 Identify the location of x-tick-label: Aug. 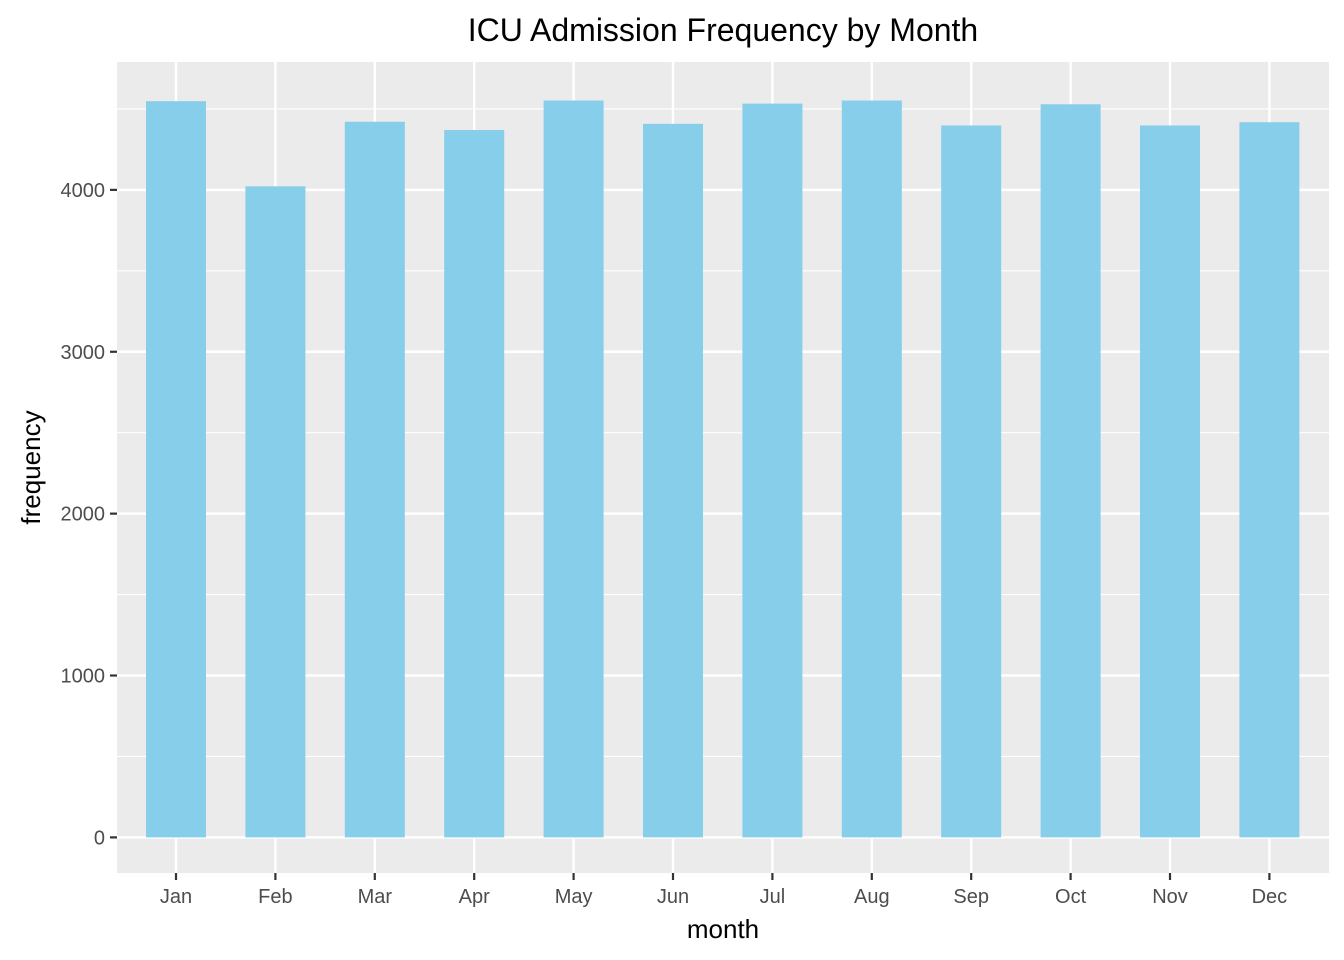
(872, 897).